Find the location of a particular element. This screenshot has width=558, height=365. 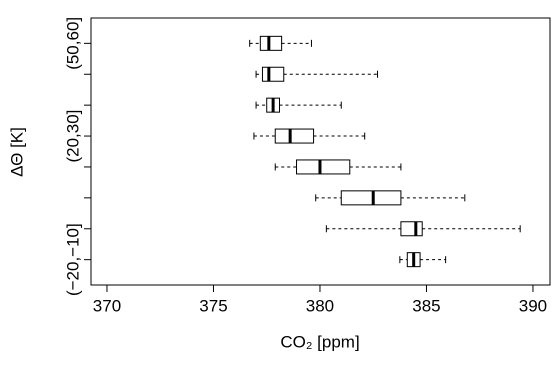

x-tick-label: 370 is located at coordinates (107, 305).